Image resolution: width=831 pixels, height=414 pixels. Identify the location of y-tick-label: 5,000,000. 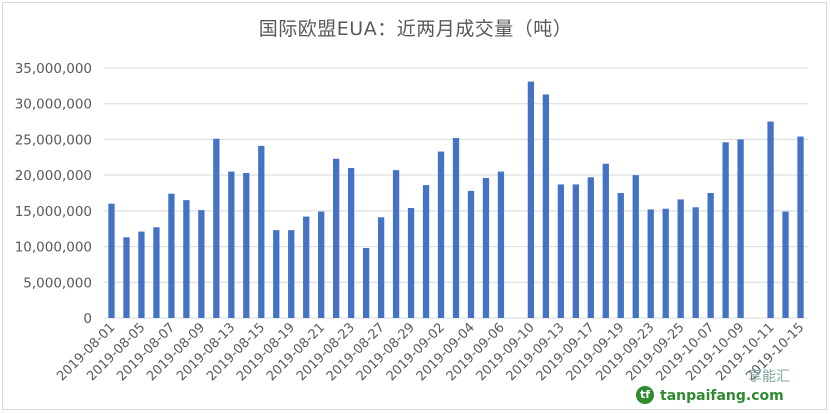
(57, 283).